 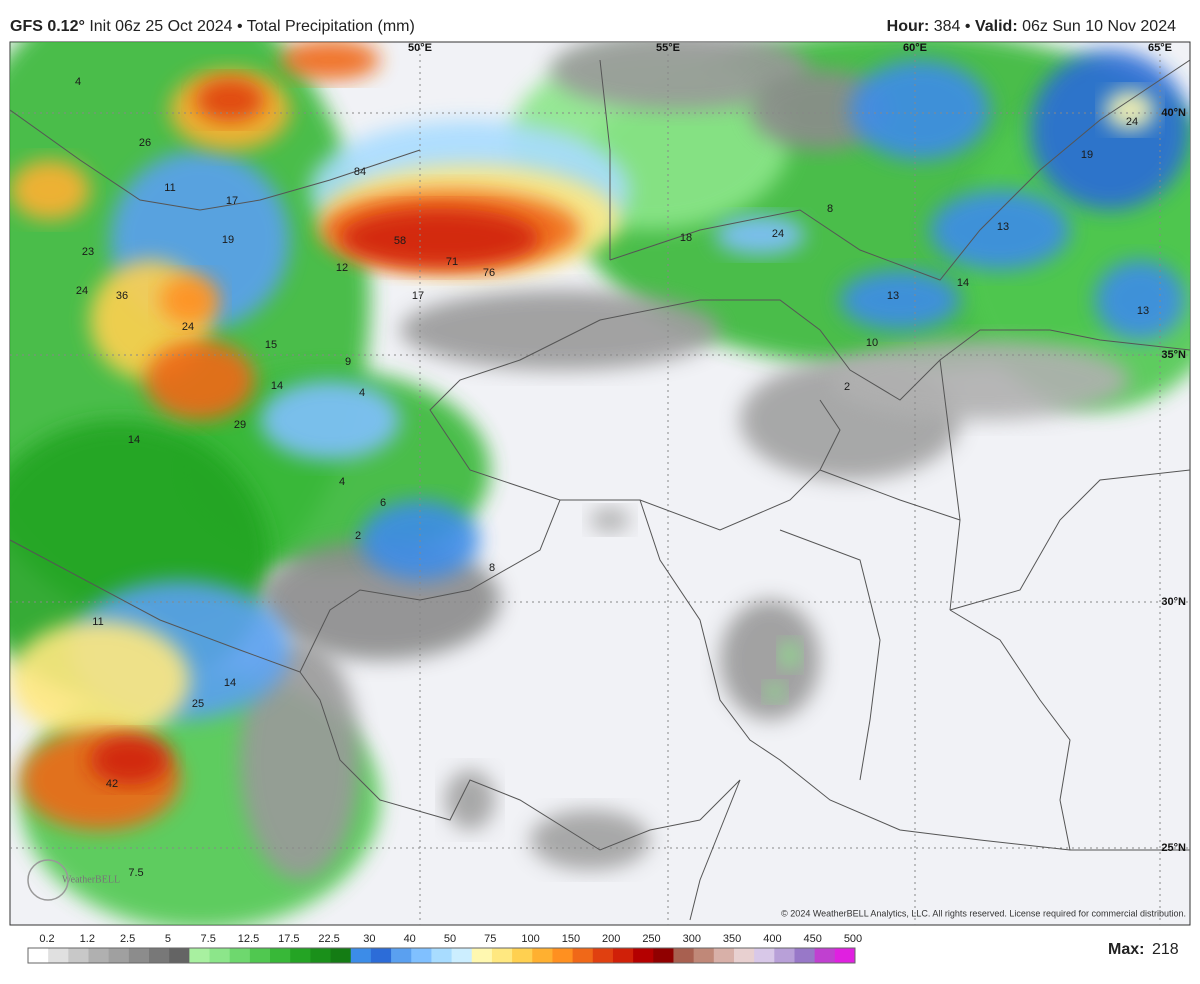 What do you see at coordinates (651, 939) in the screenshot?
I see `colorbar-tick: 250` at bounding box center [651, 939].